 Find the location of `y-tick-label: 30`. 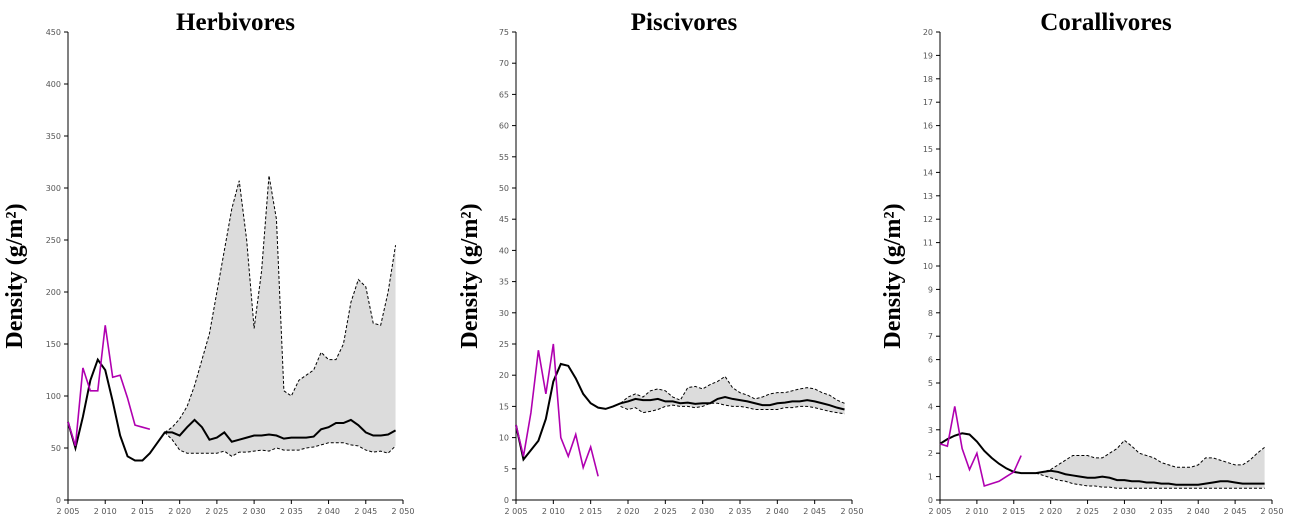

y-tick-label: 30 is located at coordinates (504, 313).